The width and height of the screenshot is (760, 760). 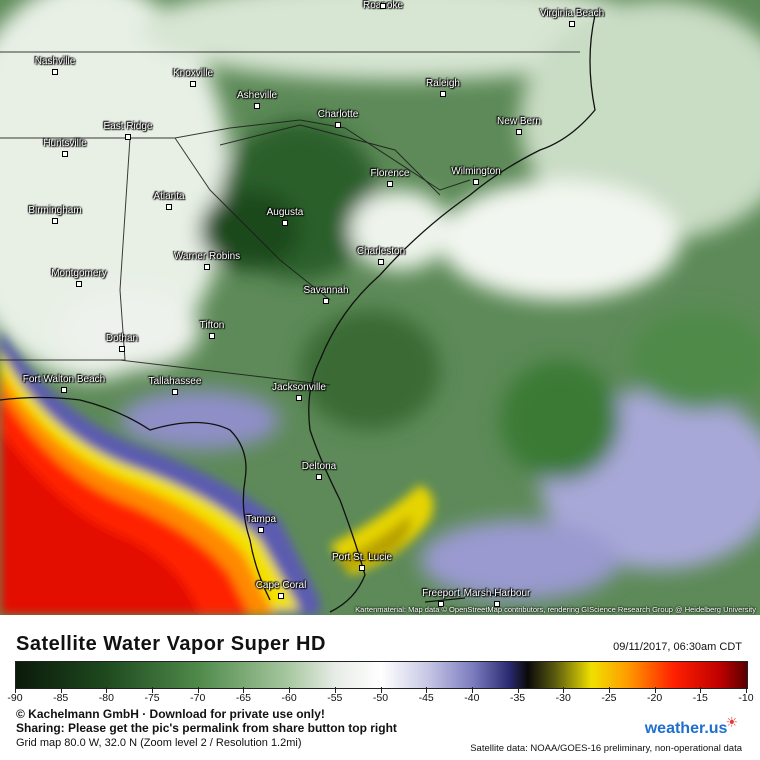 I want to click on scale-tick-label: -15, so click(x=700, y=698).